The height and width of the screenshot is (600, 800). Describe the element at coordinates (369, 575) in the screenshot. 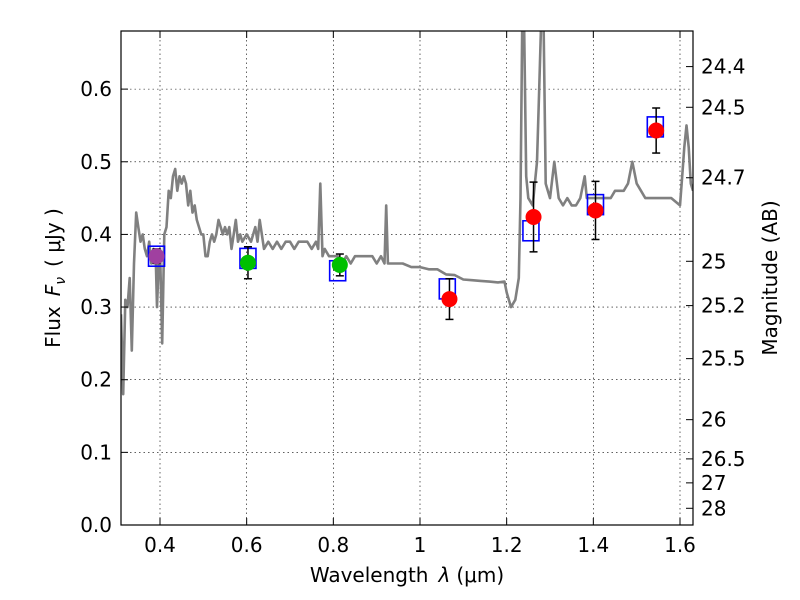

I see `x-axis-title-prefix: Wavelength` at that location.